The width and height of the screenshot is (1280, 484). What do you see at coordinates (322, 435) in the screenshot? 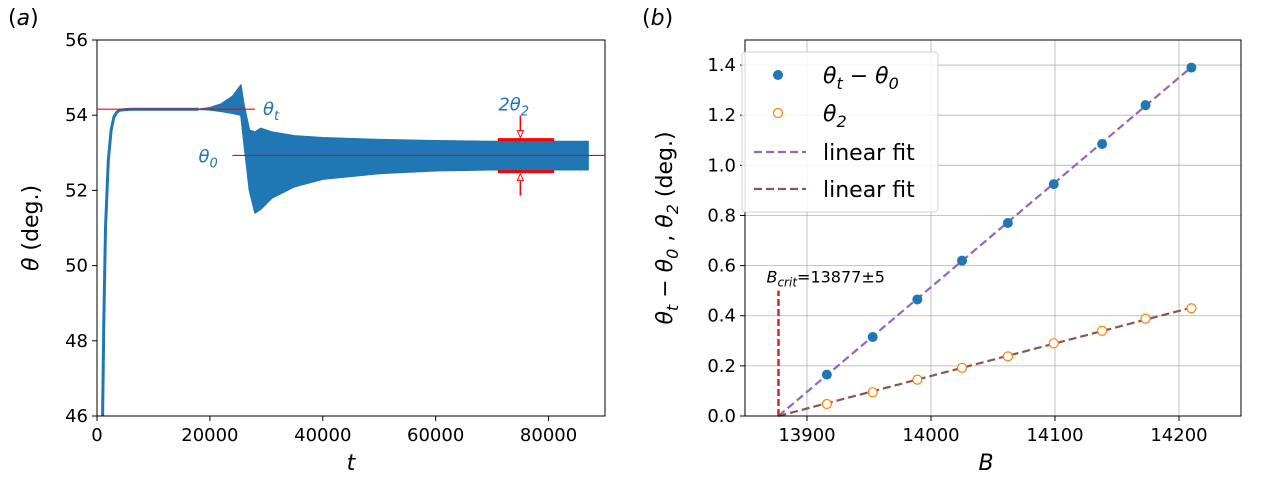
I see `panel-a-x-tick-label: 40000` at bounding box center [322, 435].